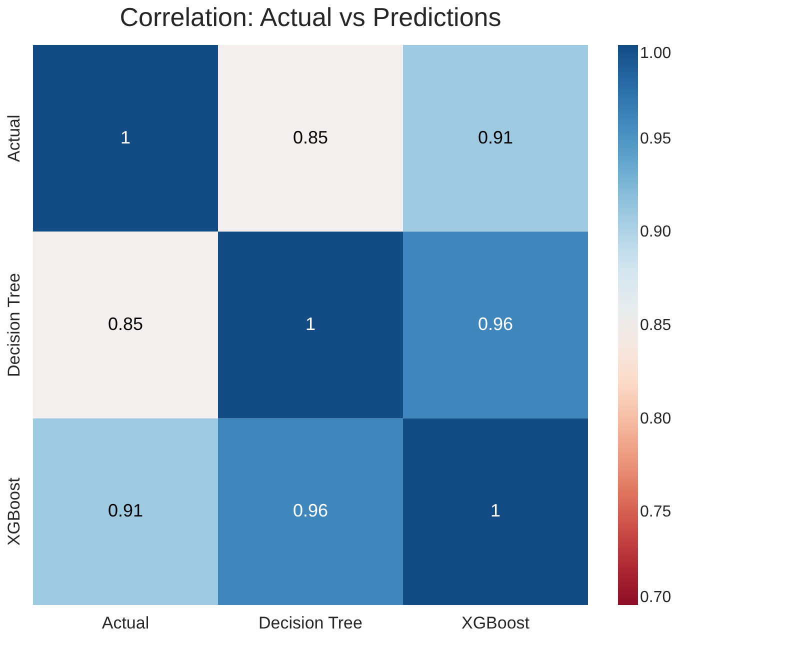 This screenshot has height=671, width=791. Describe the element at coordinates (311, 17) in the screenshot. I see `chart-title: Correlation: Actual vs Predictions` at that location.